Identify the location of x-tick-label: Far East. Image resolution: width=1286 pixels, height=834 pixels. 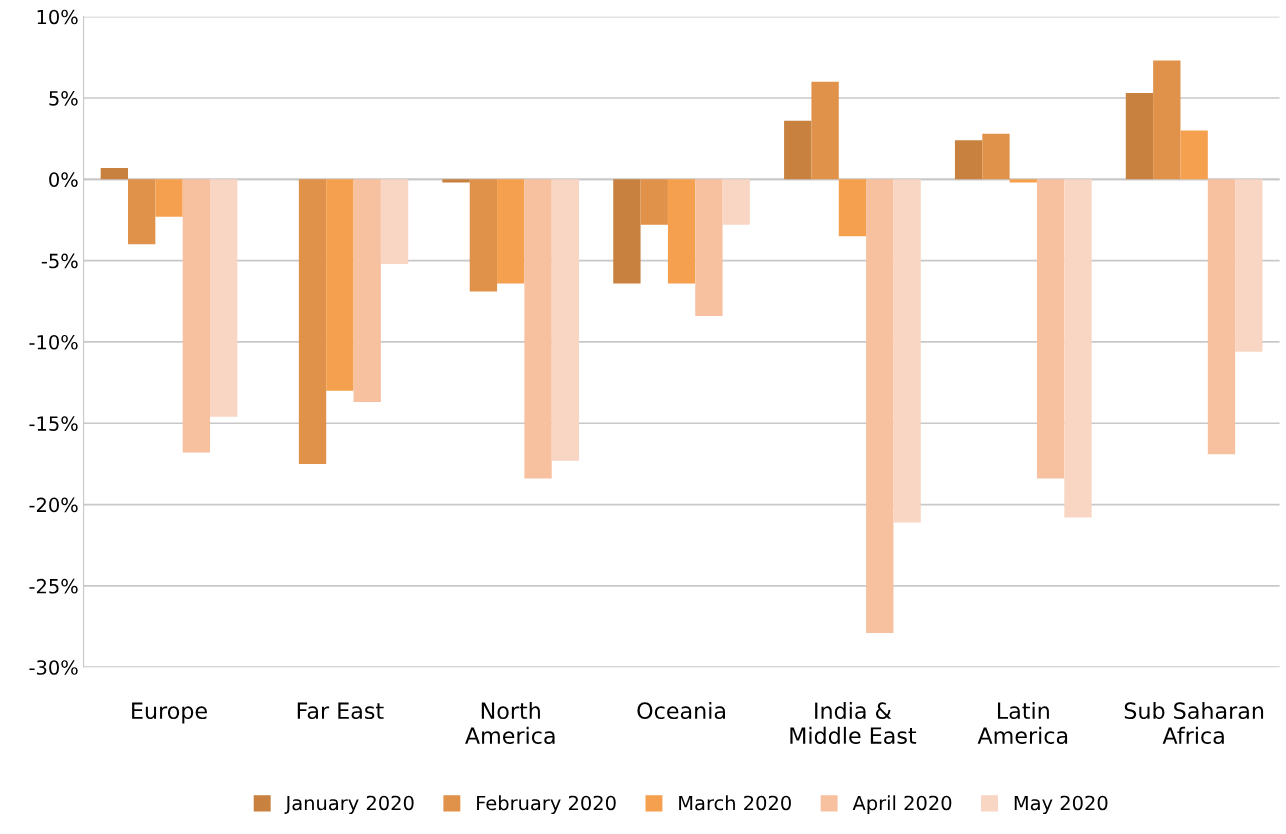
(340, 711).